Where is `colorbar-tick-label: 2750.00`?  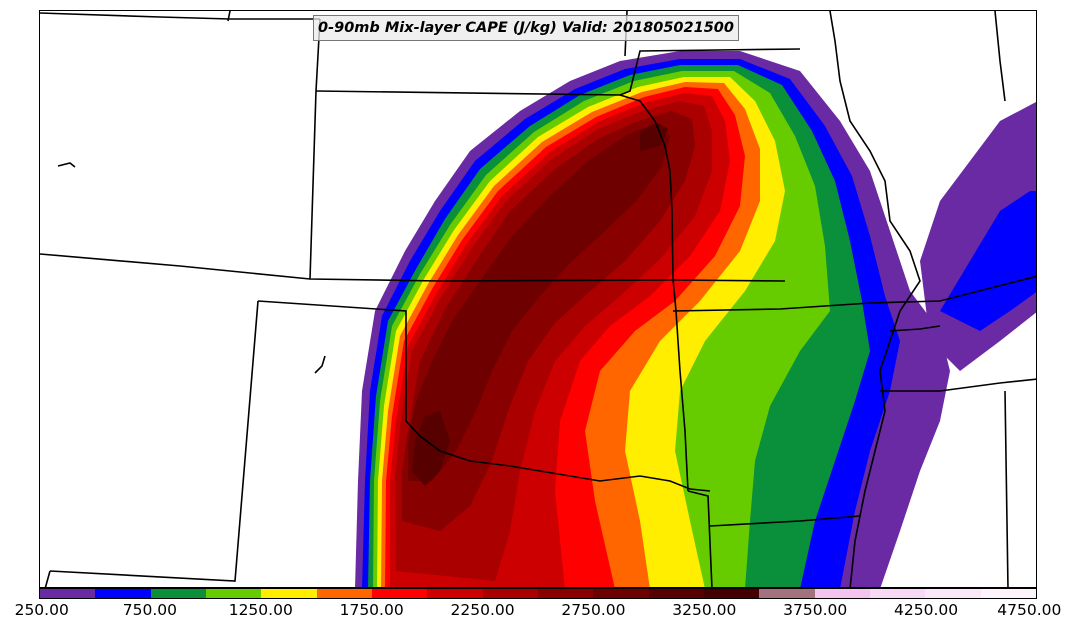 colorbar-tick-label: 2750.00 is located at coordinates (593, 610).